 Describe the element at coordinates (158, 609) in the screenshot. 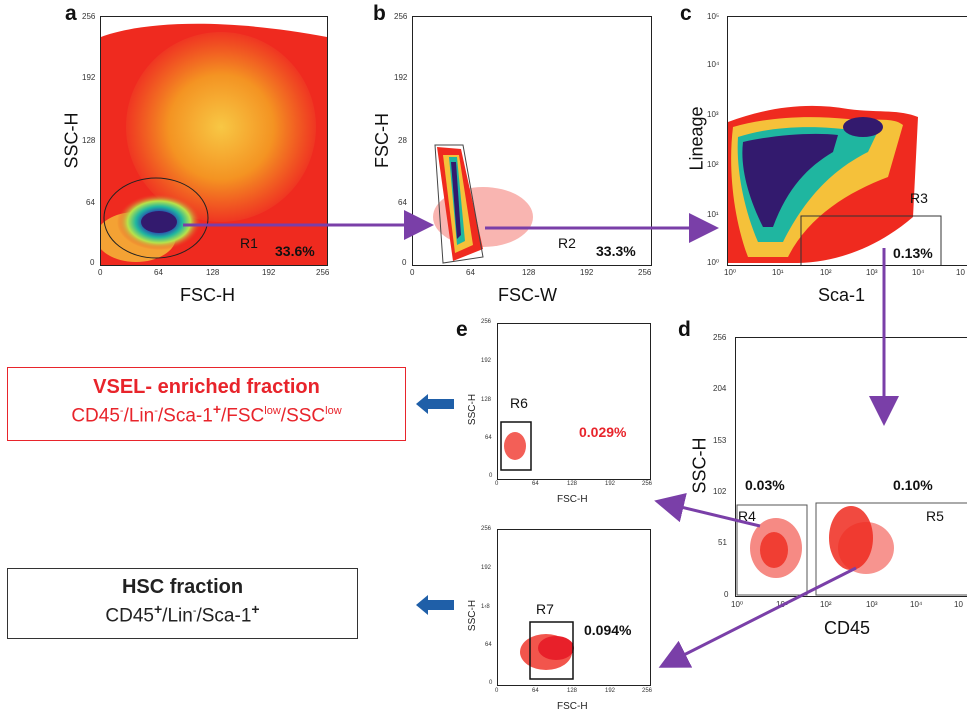

I see `hsc-cd45-sup: +` at that location.